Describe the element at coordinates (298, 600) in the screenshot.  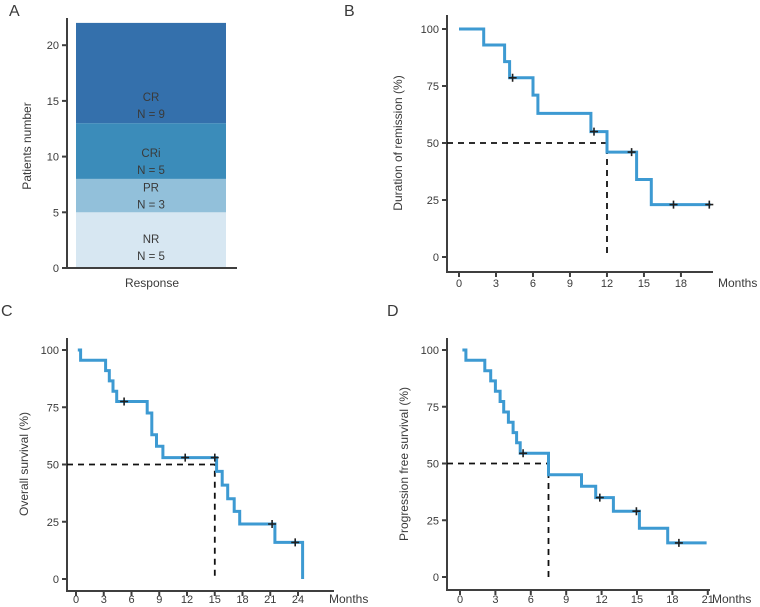
I see `x-axis-tick-label: 24` at that location.